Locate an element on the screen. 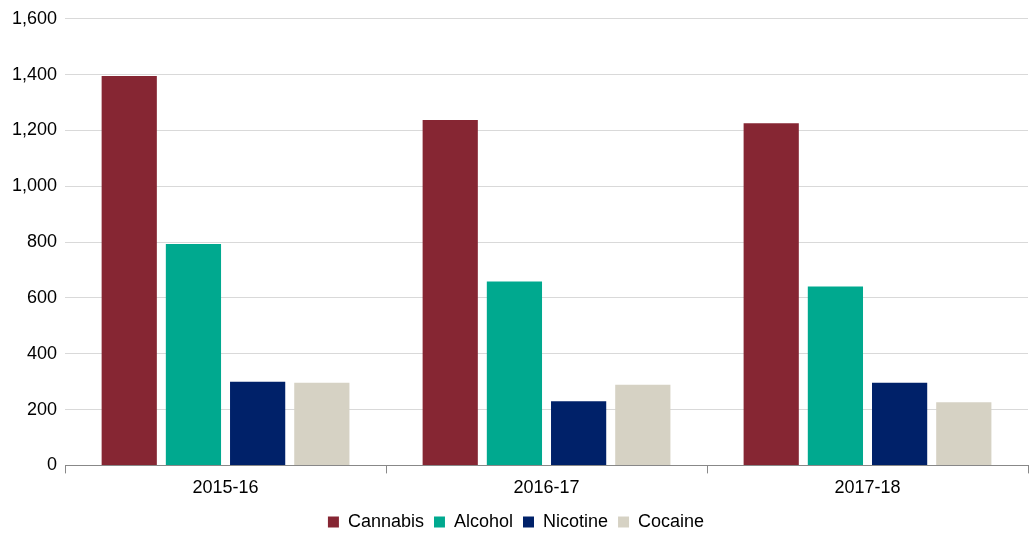 The height and width of the screenshot is (541, 1032). y-tick-label: 1,400 is located at coordinates (35, 73).